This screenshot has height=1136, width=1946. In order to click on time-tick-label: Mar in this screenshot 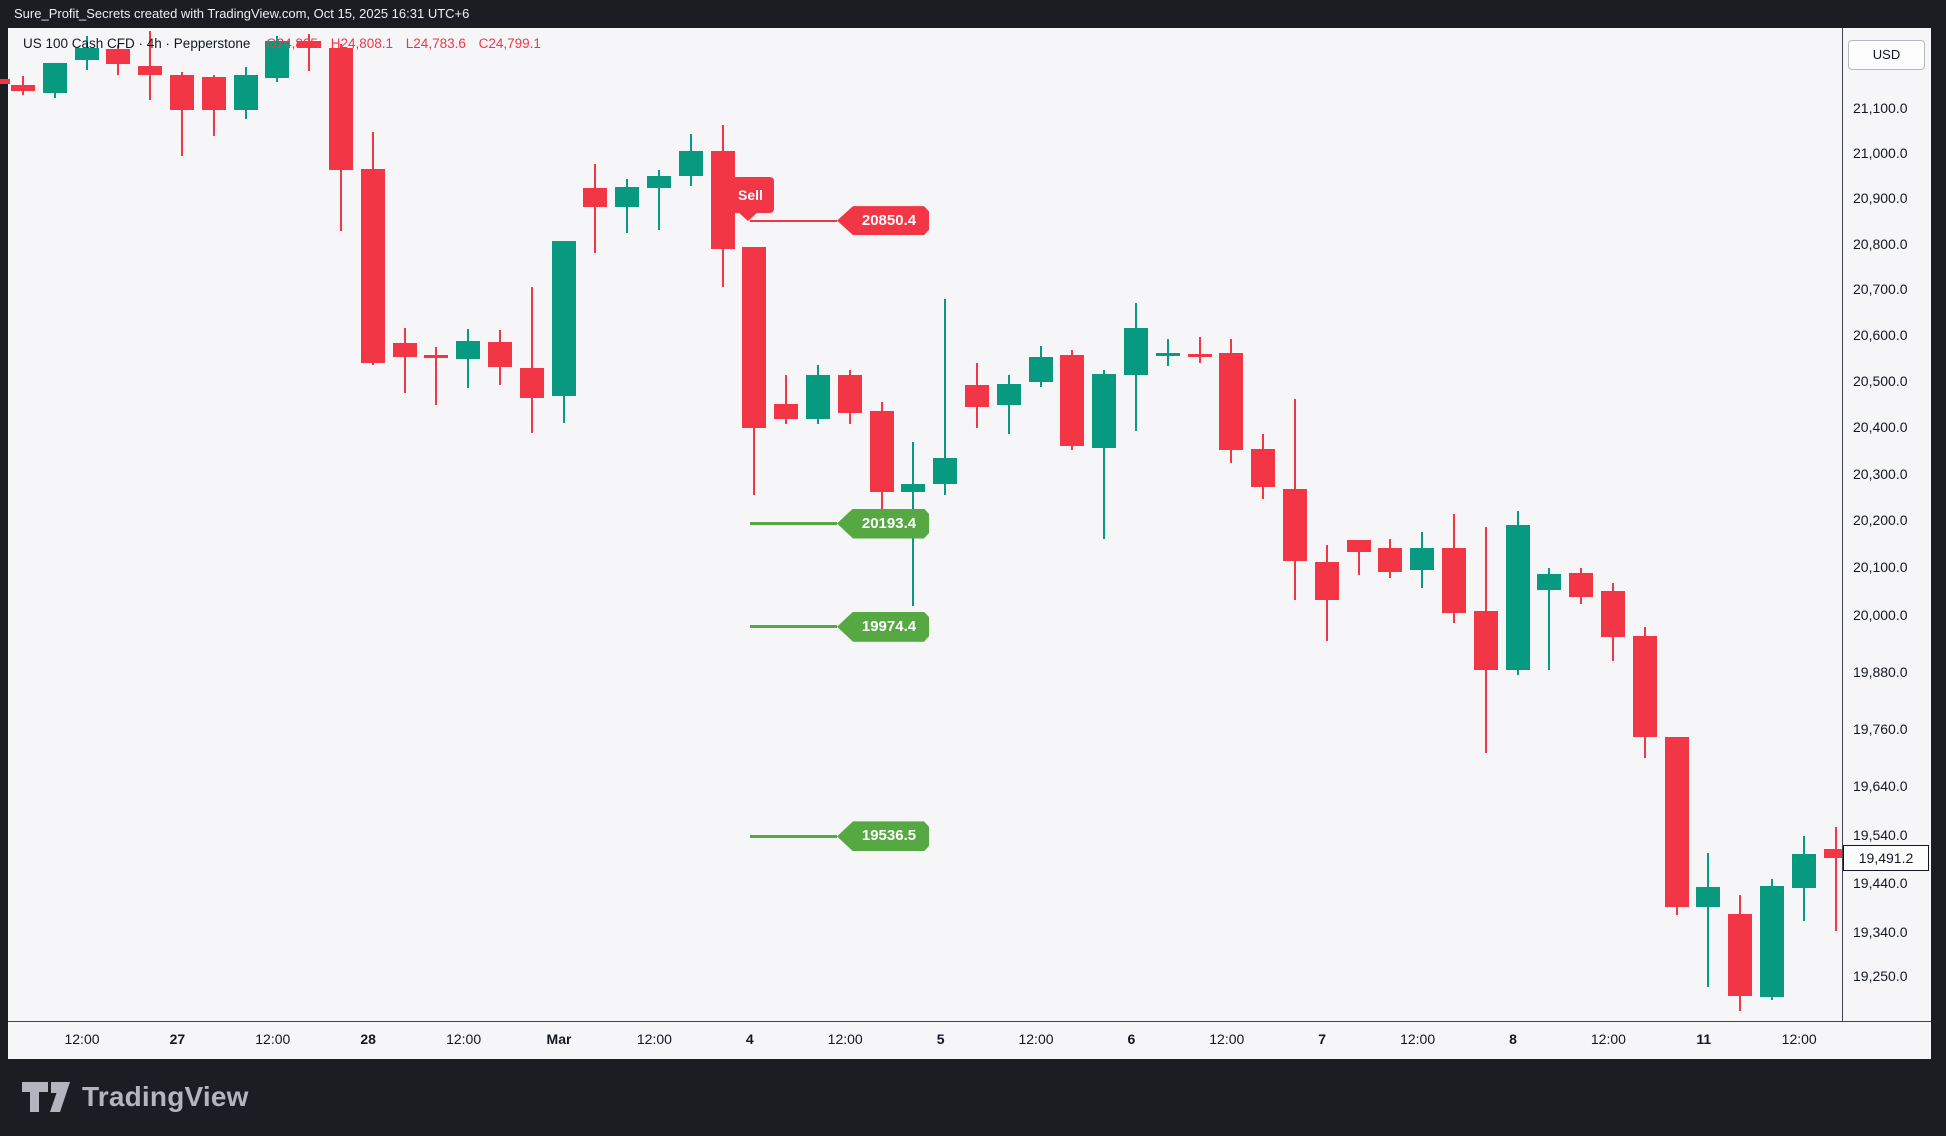, I will do `click(559, 1039)`.